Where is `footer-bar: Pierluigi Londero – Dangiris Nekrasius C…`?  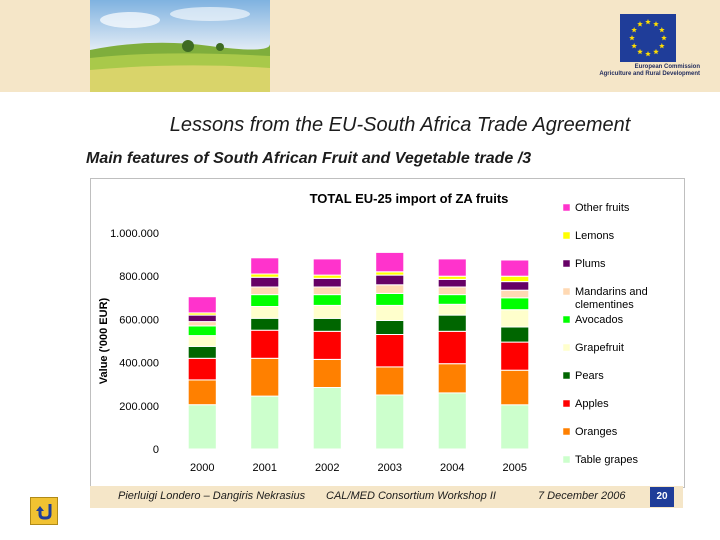 footer-bar: Pierluigi Londero – Dangiris Nekrasius C… is located at coordinates (386, 497).